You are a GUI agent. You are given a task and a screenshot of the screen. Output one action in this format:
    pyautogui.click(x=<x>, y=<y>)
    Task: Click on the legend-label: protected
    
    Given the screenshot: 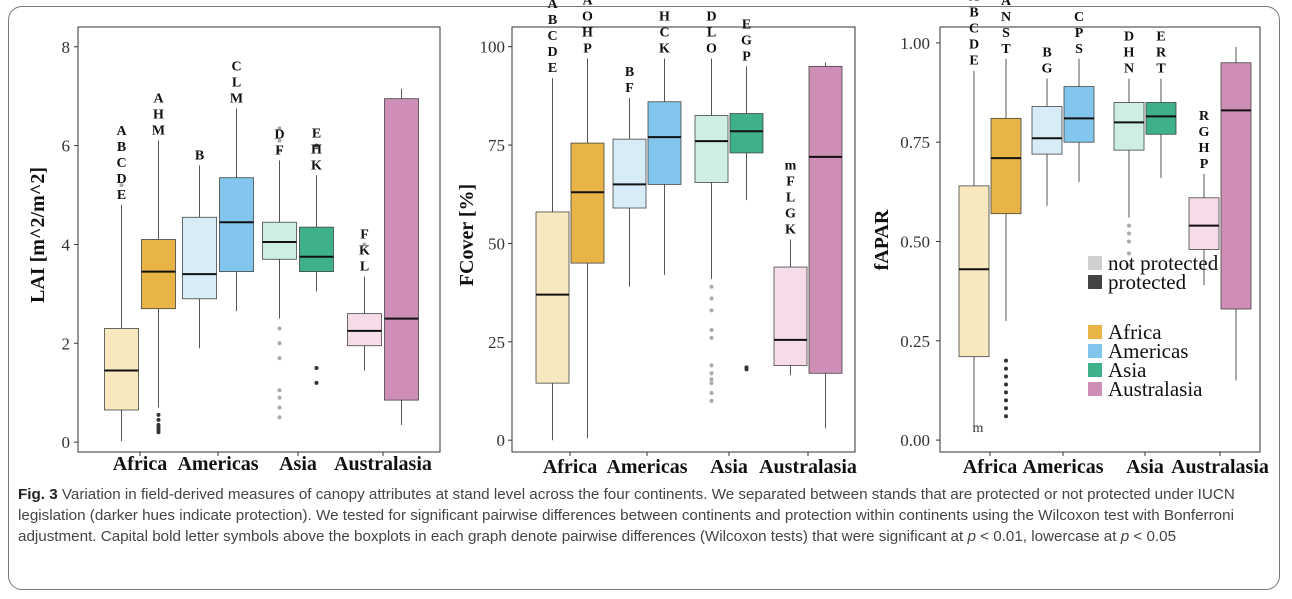 What is the action you would take?
    pyautogui.click(x=1147, y=282)
    